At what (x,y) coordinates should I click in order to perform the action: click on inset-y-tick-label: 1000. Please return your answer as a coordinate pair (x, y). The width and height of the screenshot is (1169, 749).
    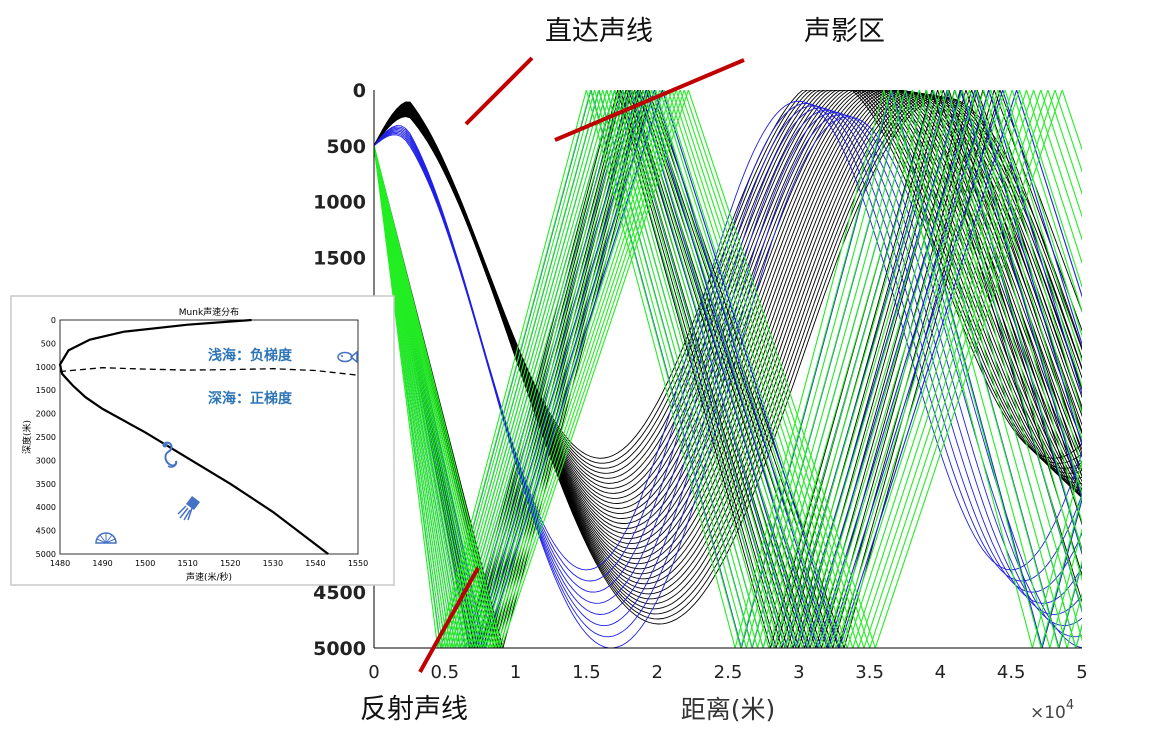
    Looking at the image, I should click on (46, 367).